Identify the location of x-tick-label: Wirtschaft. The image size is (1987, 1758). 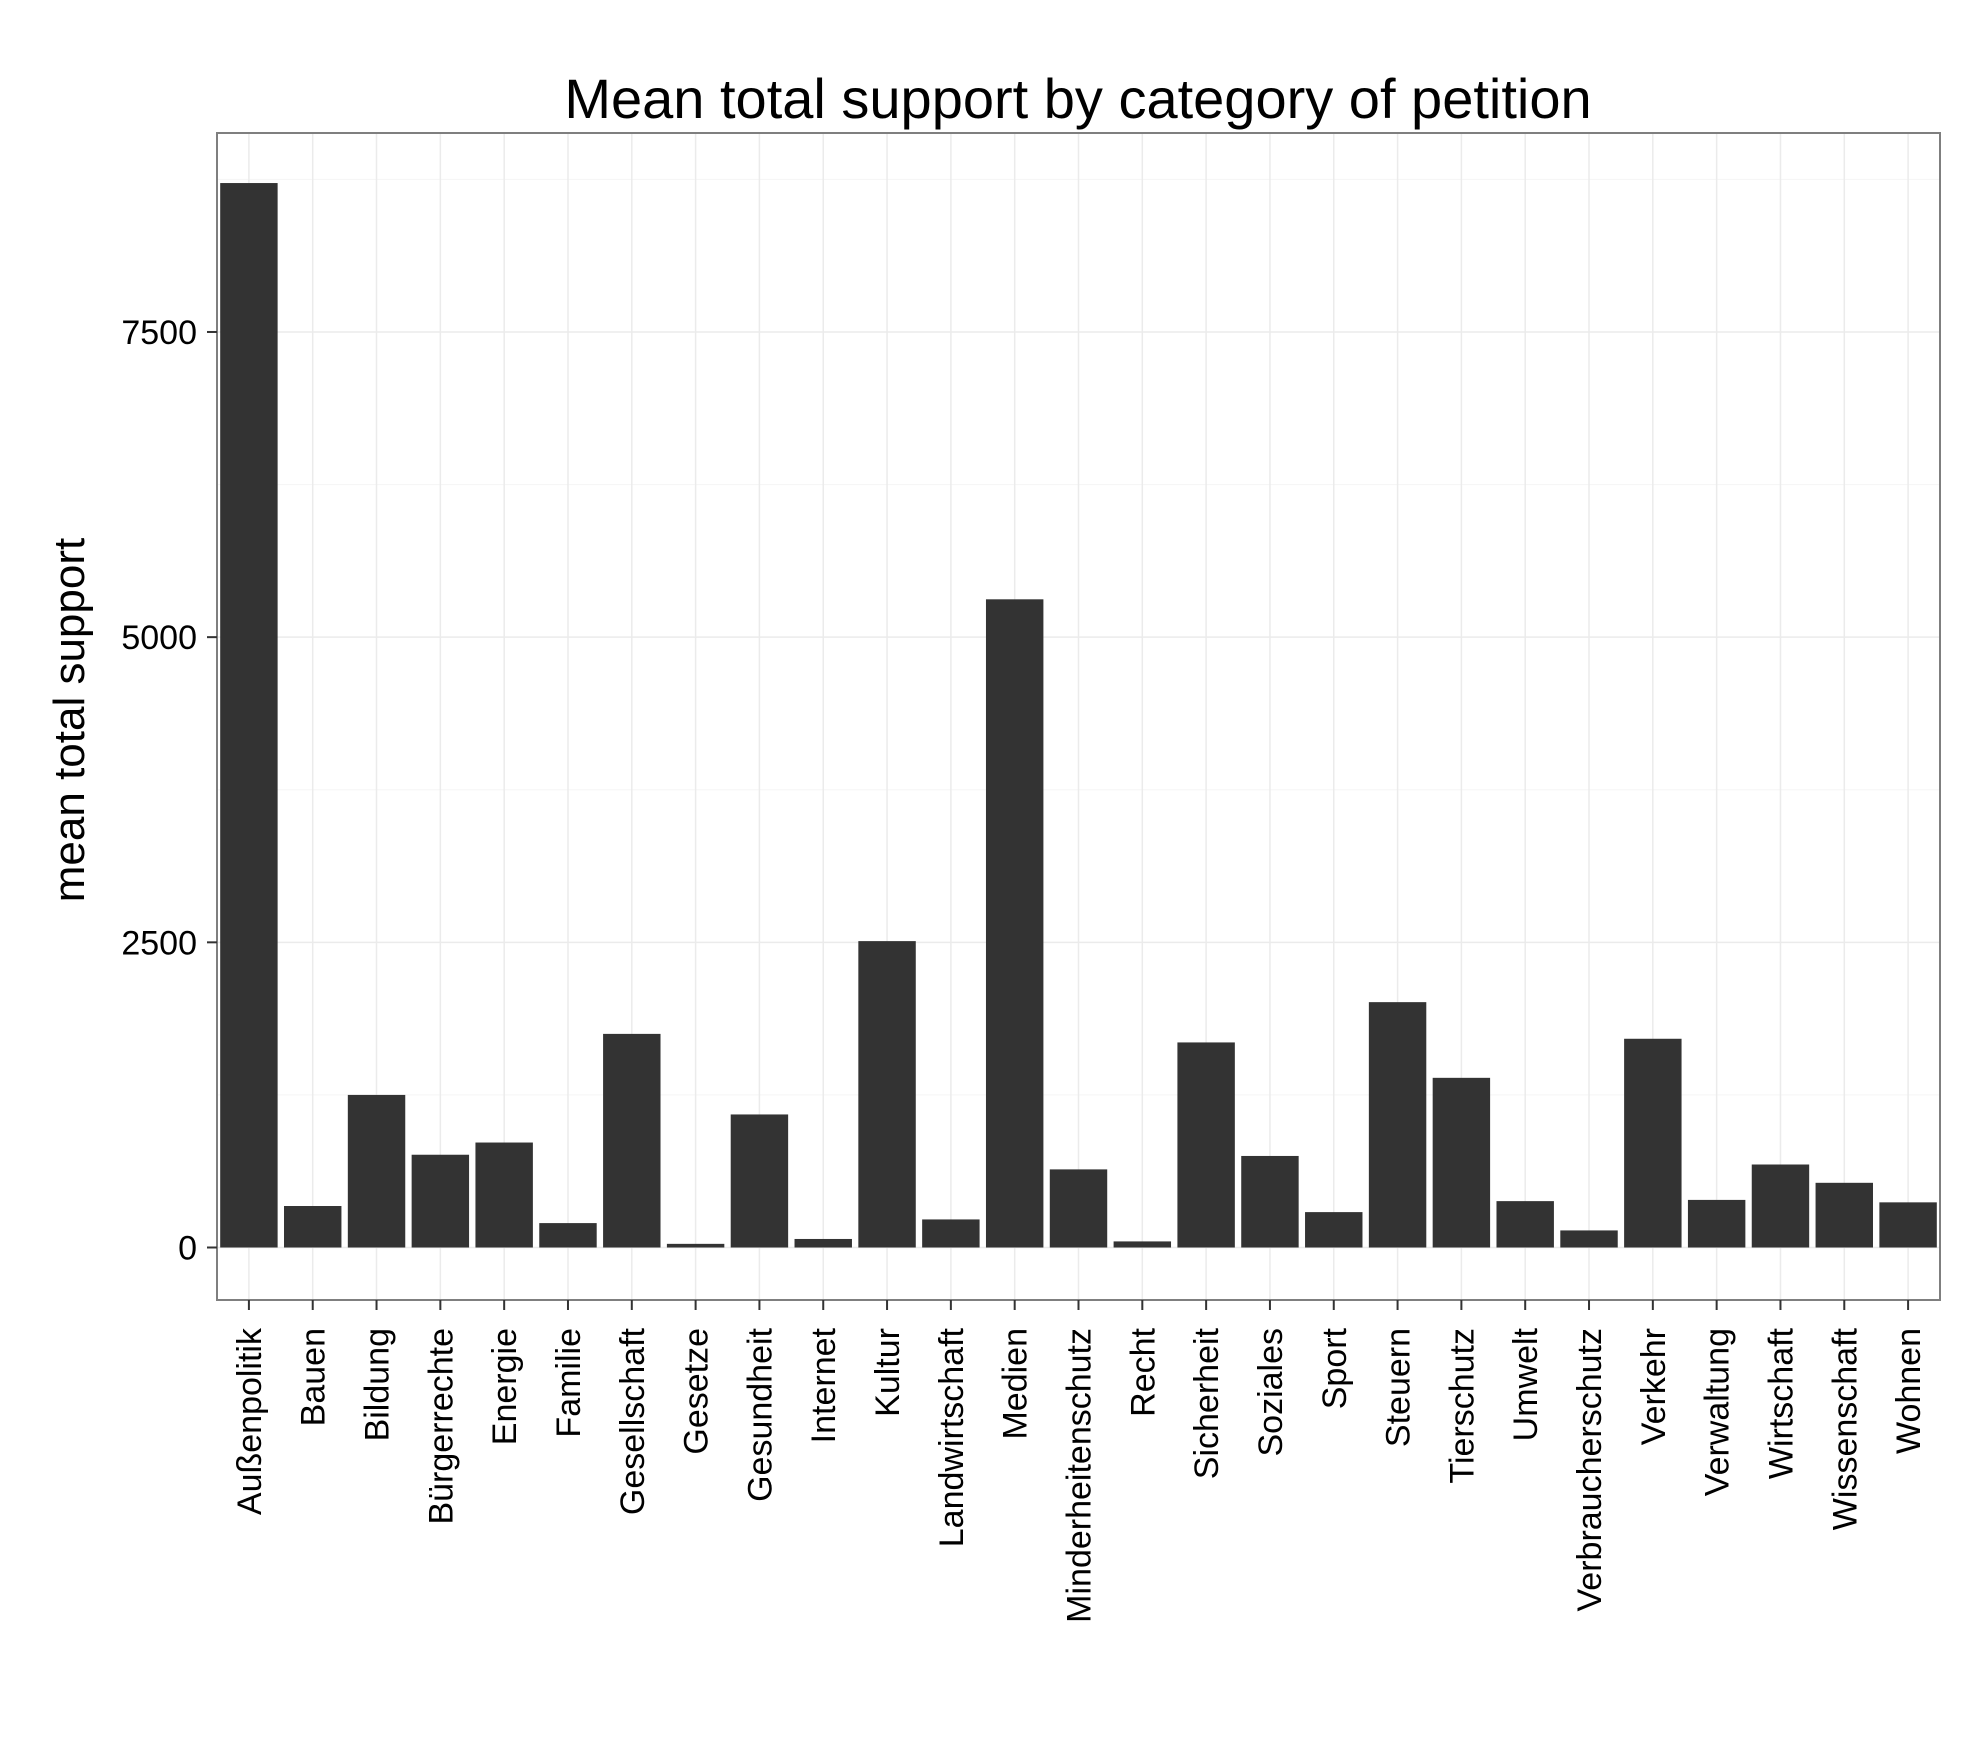
(1781, 1403).